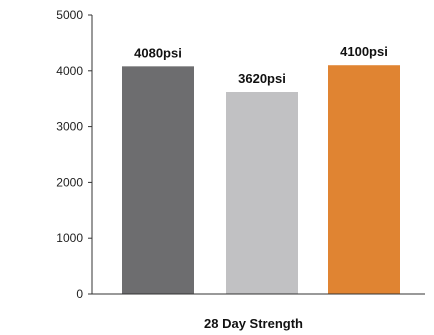 This screenshot has height=335, width=434. What do you see at coordinates (364, 51) in the screenshot?
I see `bar-value-label: 4100psi` at bounding box center [364, 51].